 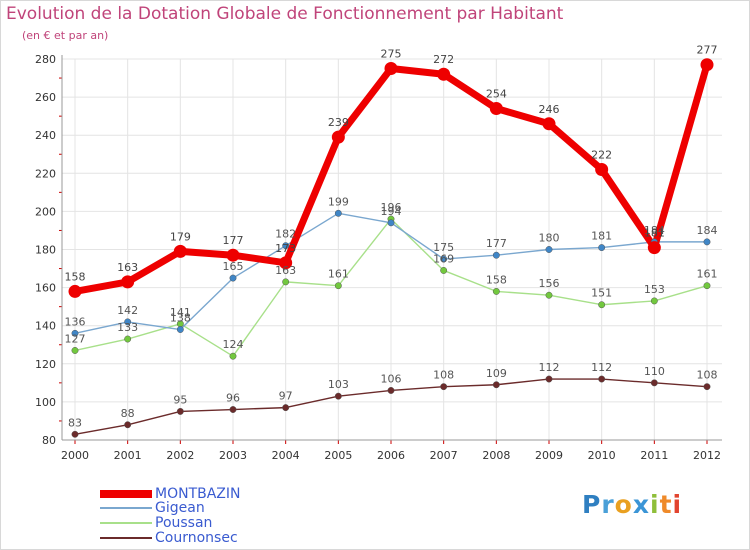 I want to click on y-tick-label: 200, so click(x=45, y=211).